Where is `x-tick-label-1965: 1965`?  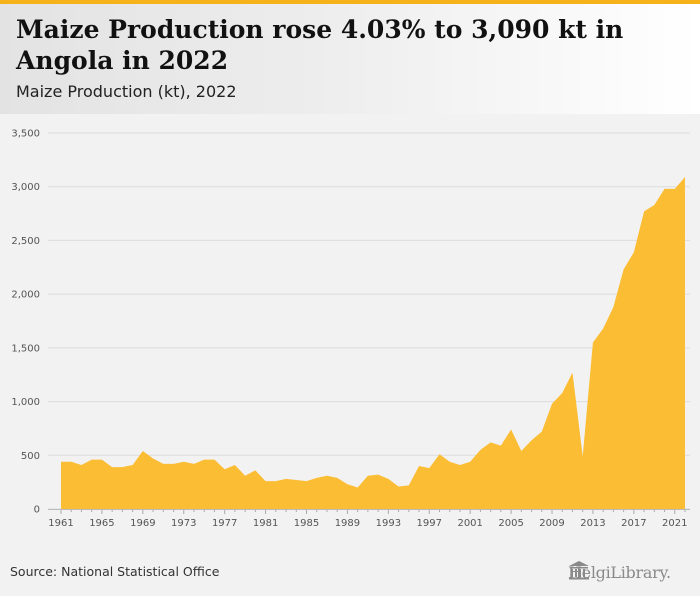
x-tick-label-1965: 1965 is located at coordinates (101, 523).